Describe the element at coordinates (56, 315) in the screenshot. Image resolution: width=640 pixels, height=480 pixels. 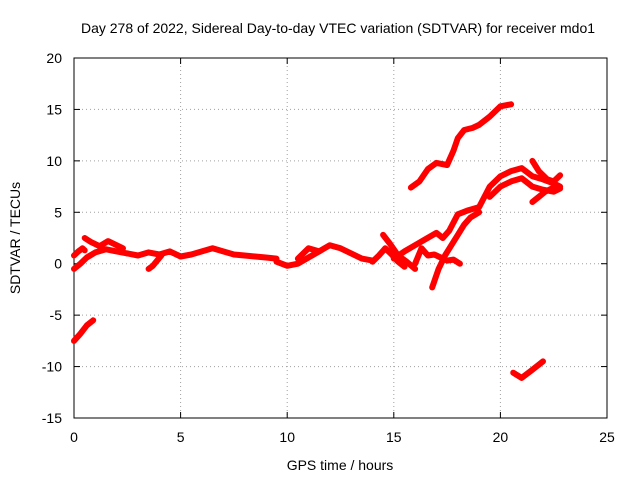
I see `y-tick-label: -5` at that location.